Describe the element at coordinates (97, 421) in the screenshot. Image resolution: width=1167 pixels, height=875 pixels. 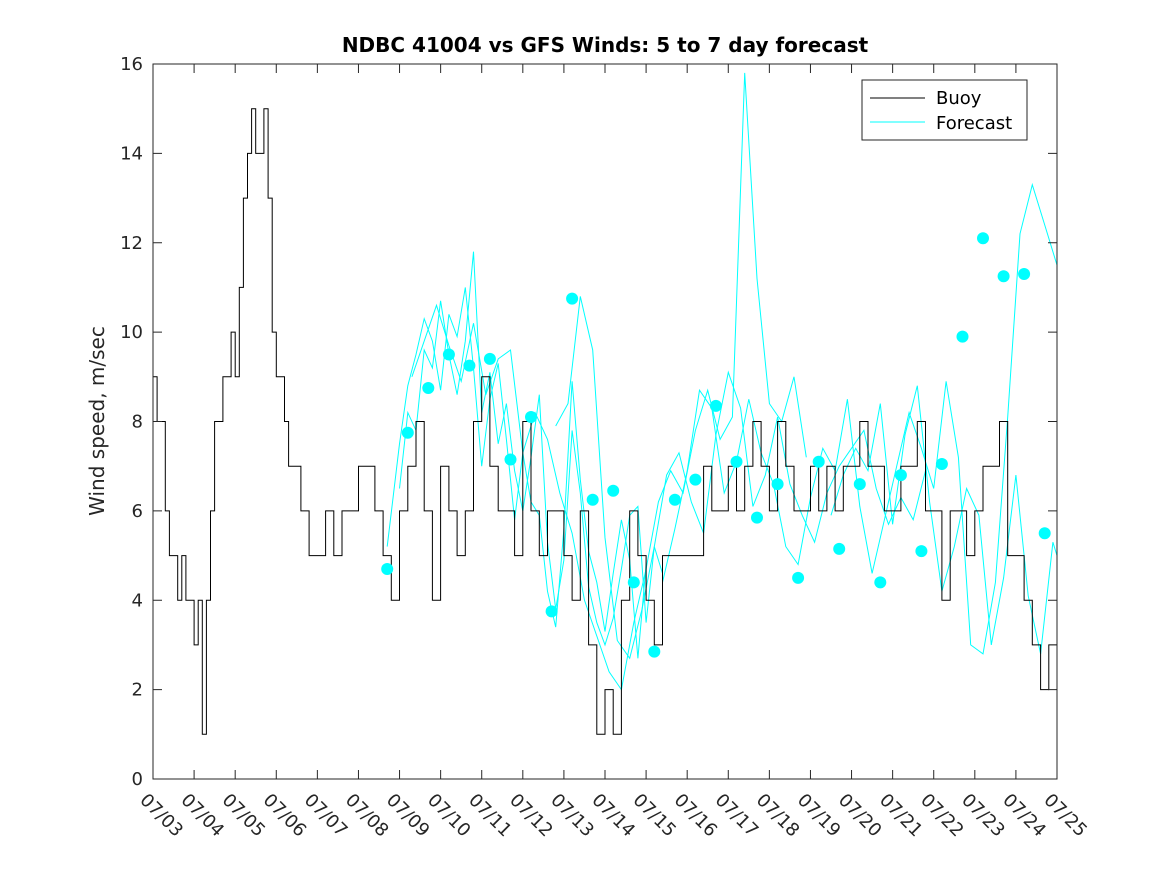
I see `y-axis-label: Wind speed, m/sec` at that location.